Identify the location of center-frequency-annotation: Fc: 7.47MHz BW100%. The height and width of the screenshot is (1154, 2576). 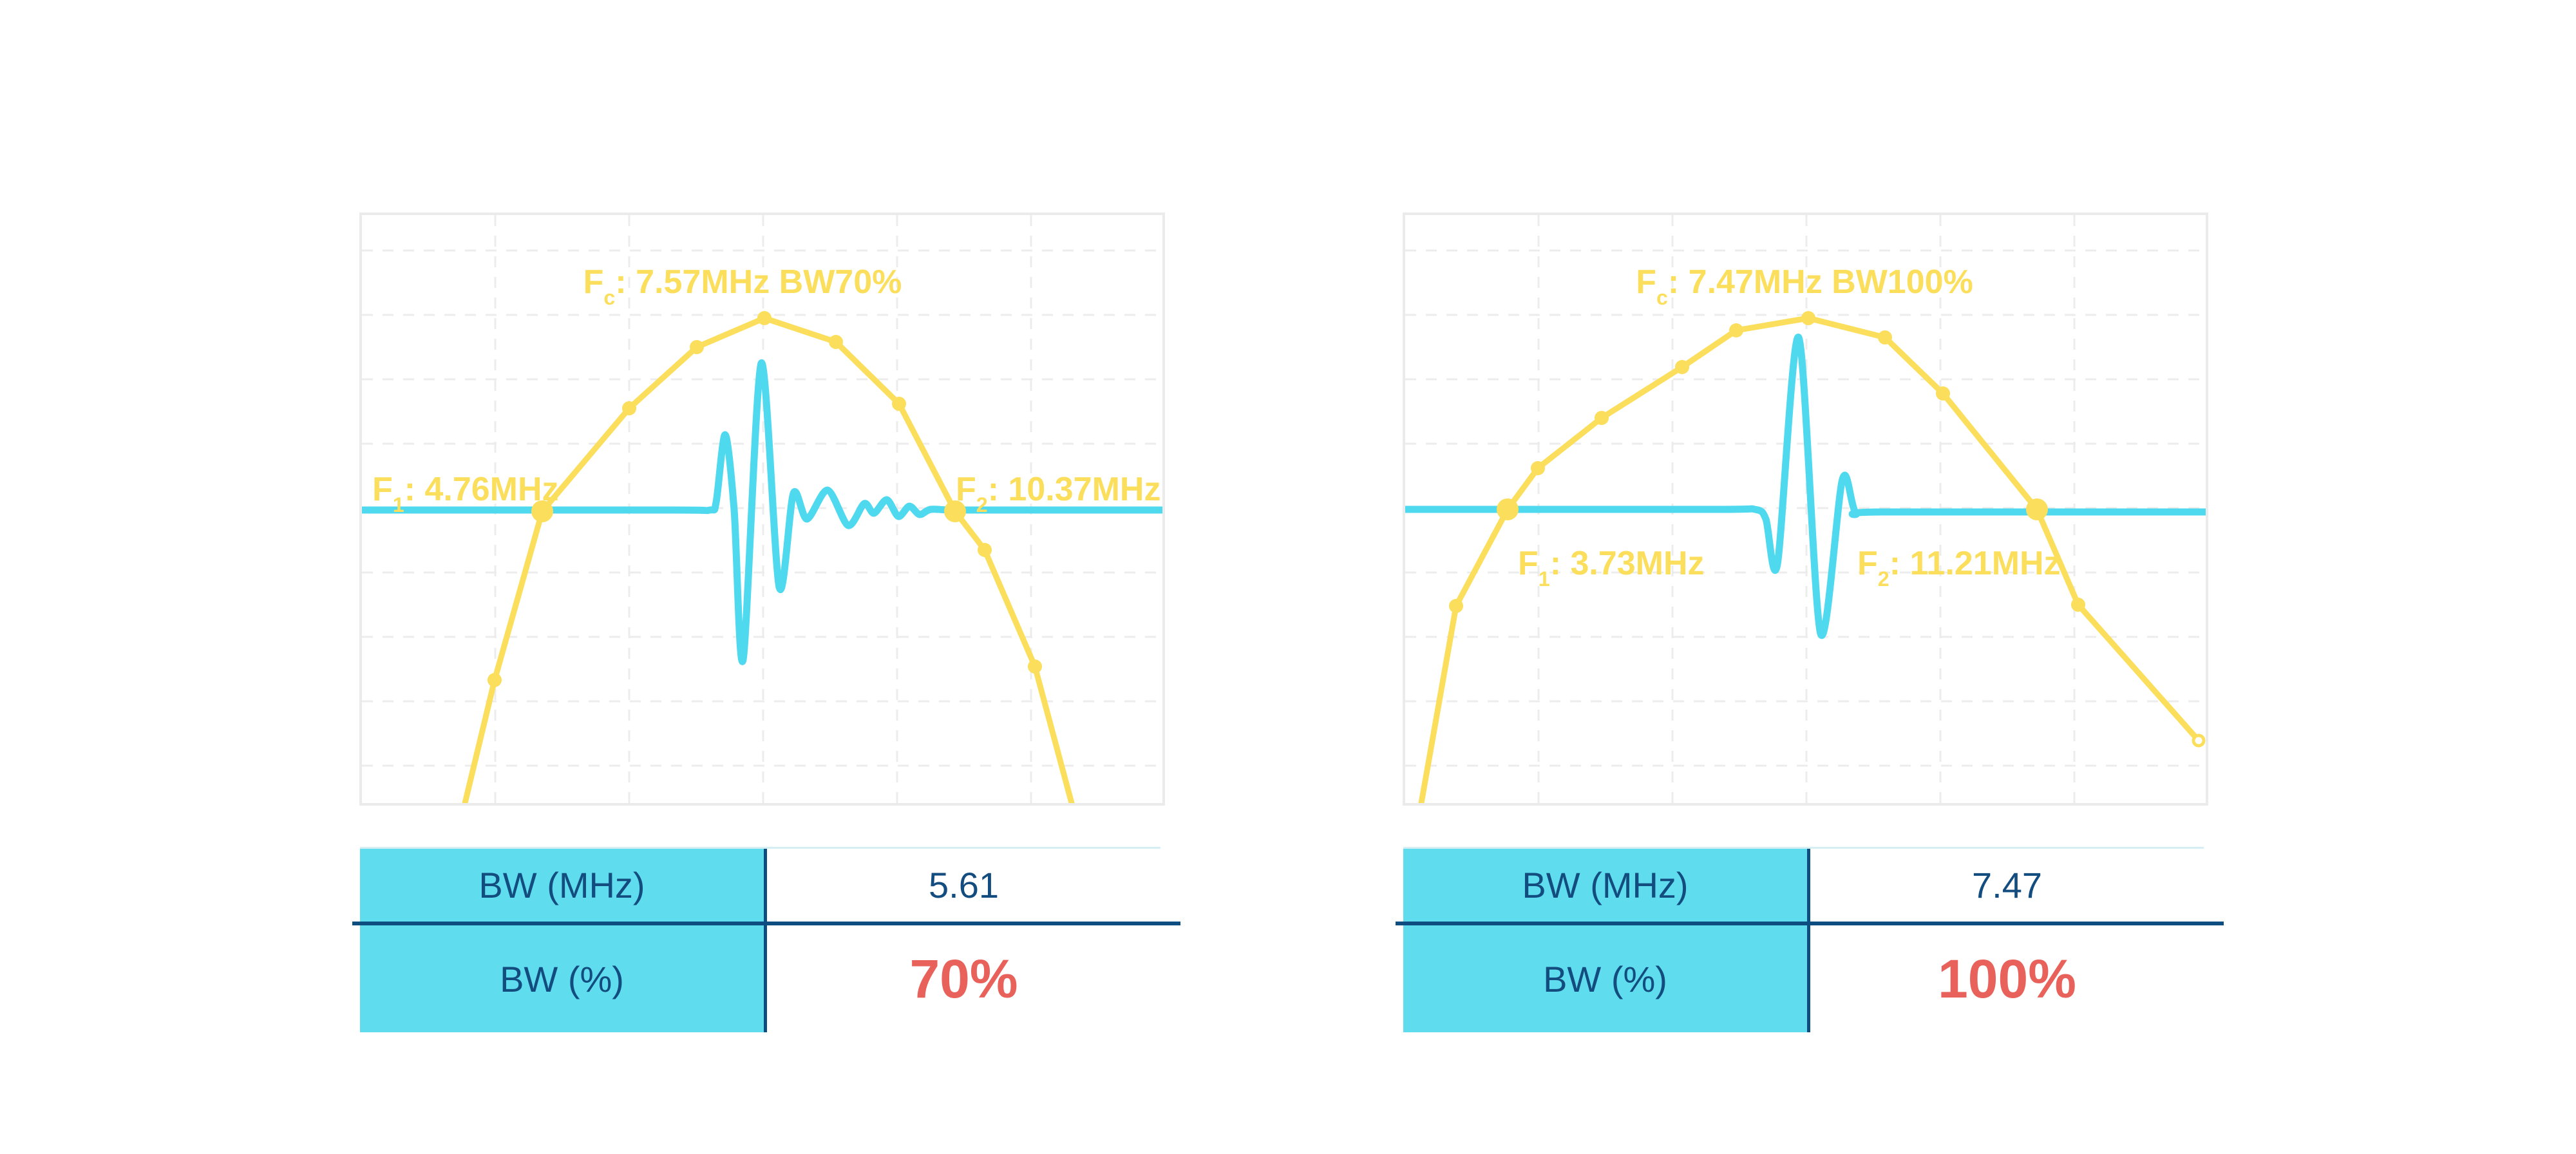
(1805, 285).